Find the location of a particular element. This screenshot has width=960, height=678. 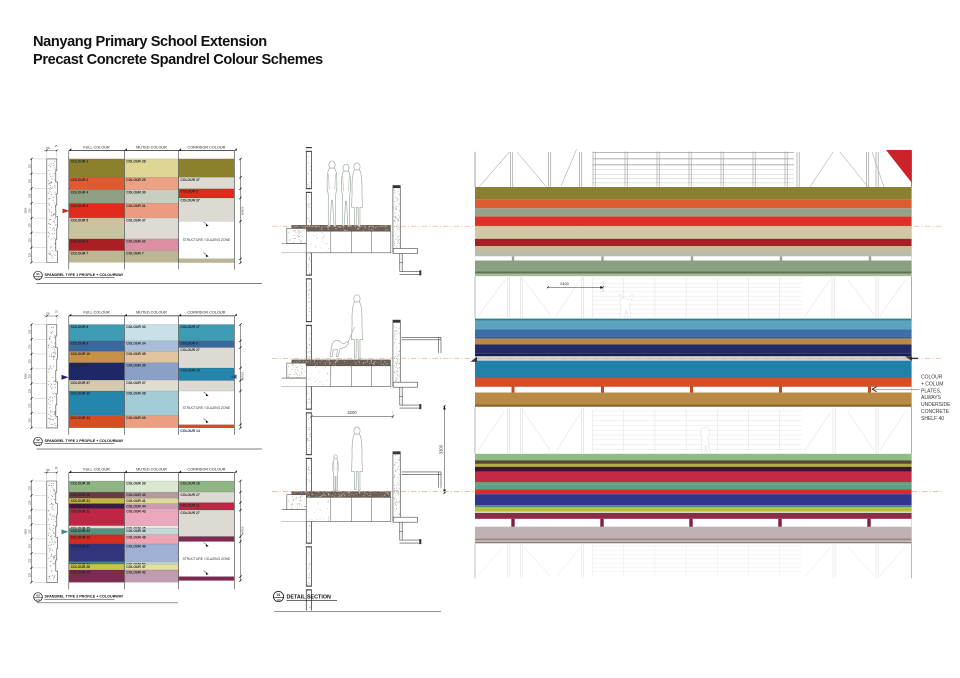

svg-text: COLOUR 41 is located at coordinates (136, 501).